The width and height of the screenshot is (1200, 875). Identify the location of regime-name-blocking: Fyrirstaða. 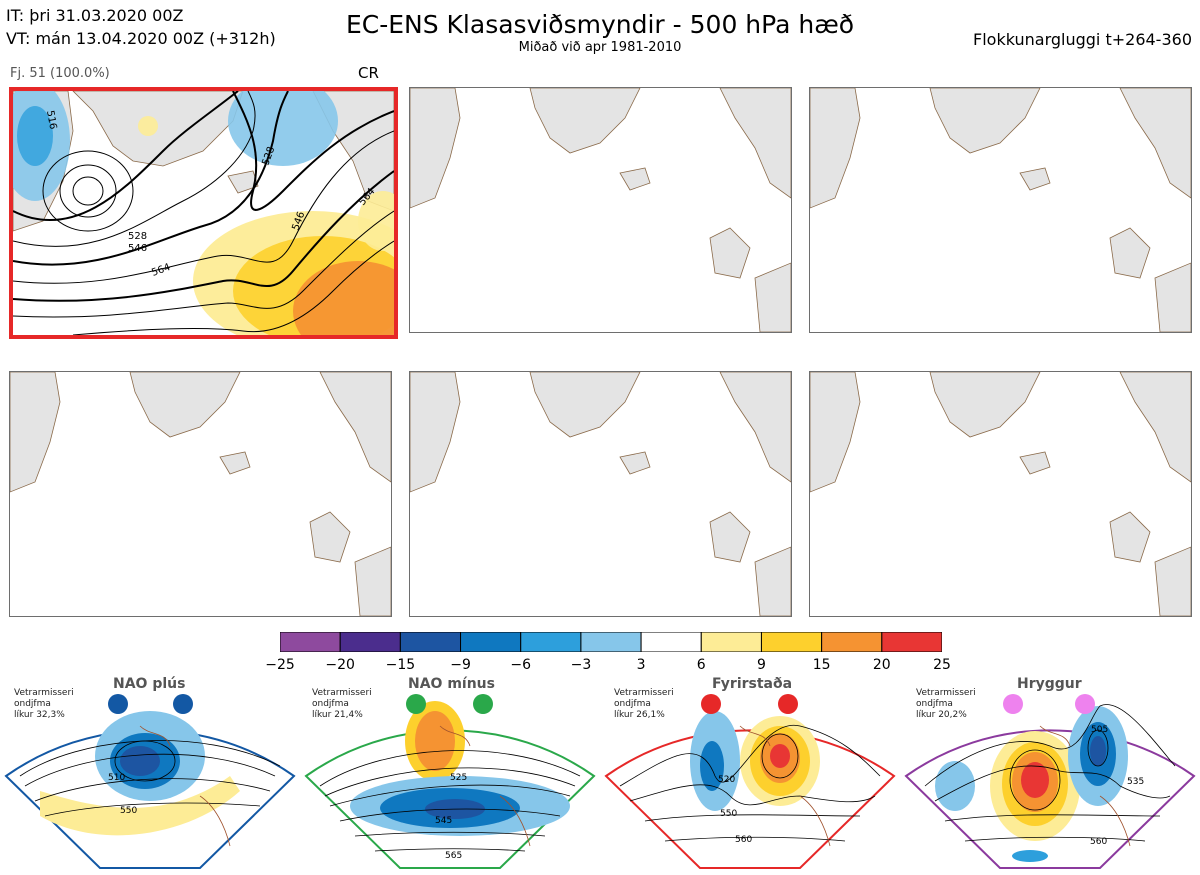
(752, 684).